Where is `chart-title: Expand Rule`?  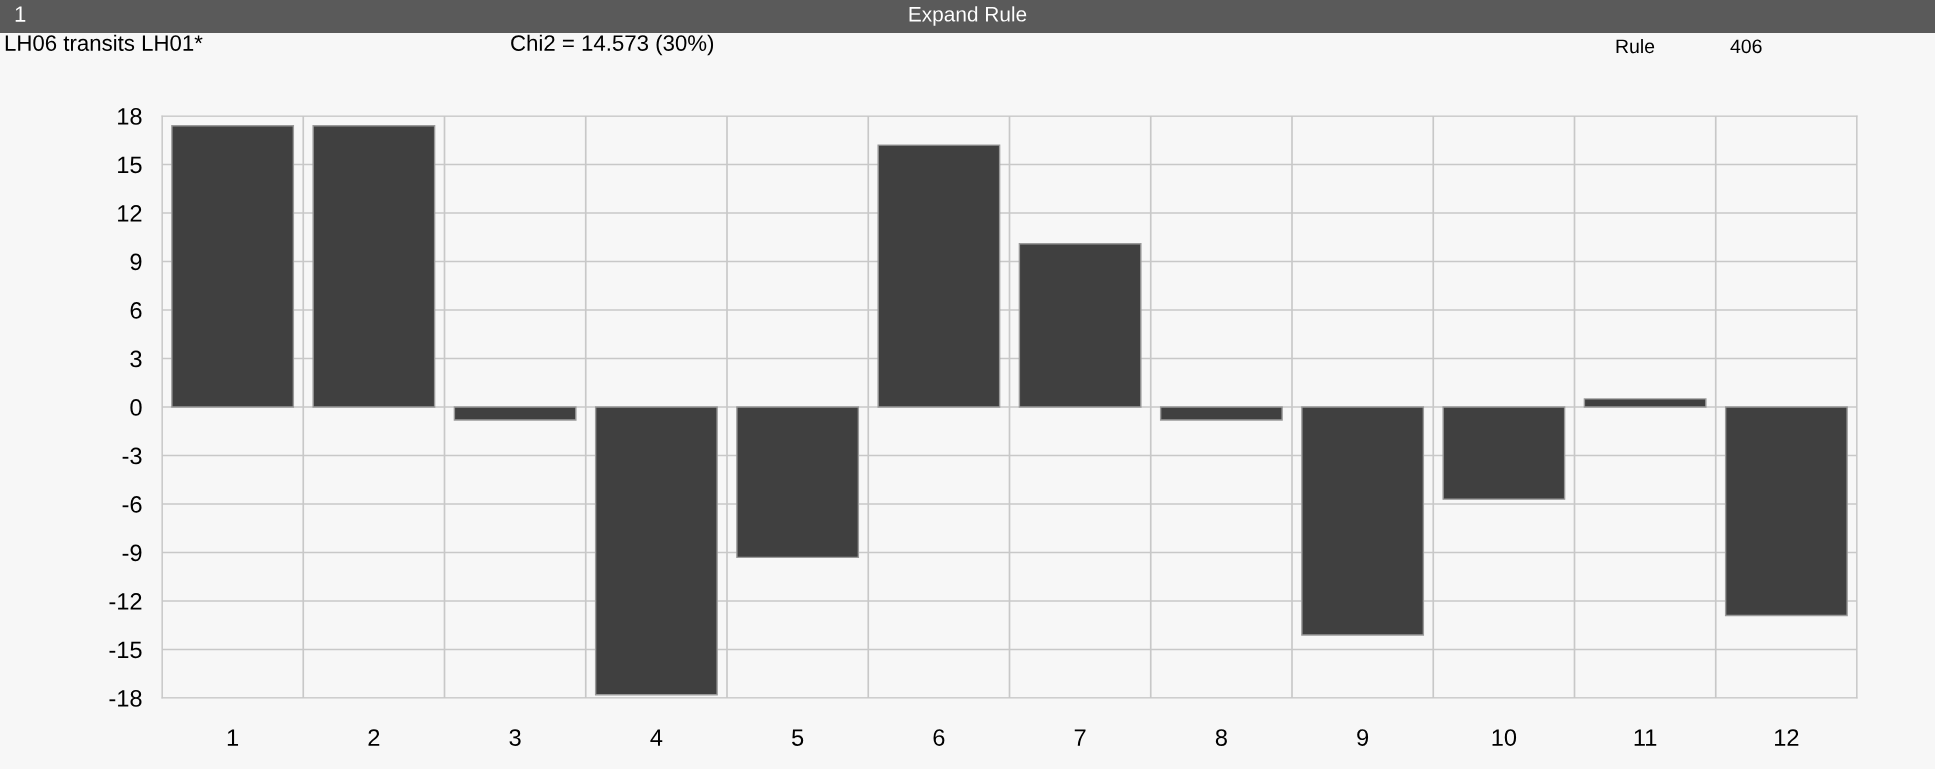
chart-title: Expand Rule is located at coordinates (968, 16).